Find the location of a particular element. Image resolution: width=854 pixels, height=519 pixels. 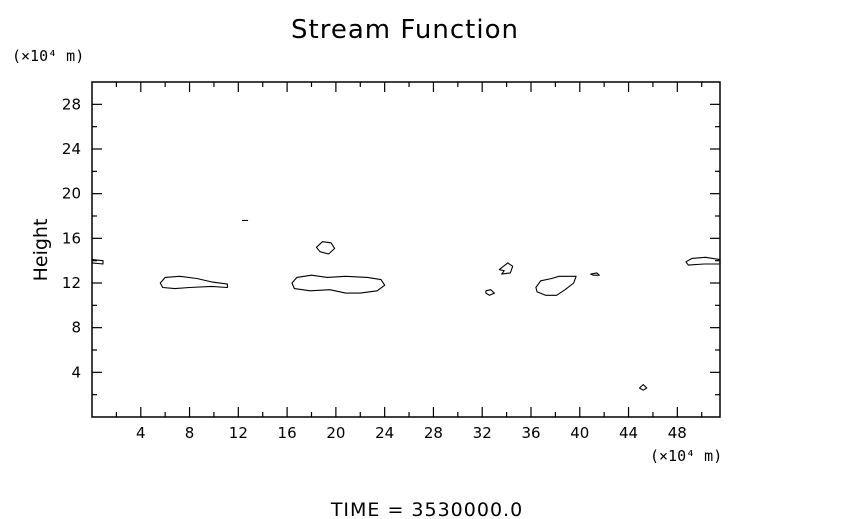

x-tick-label: 4 is located at coordinates (141, 433).